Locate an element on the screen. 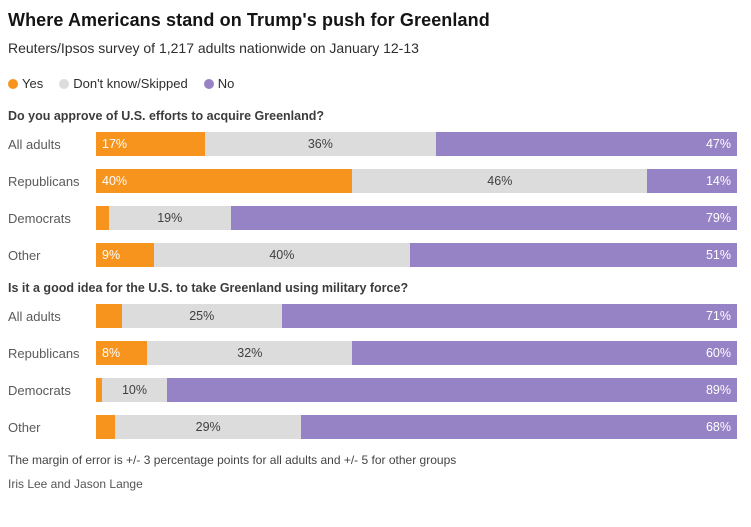  bar-track: 25% 71% is located at coordinates (416, 316).